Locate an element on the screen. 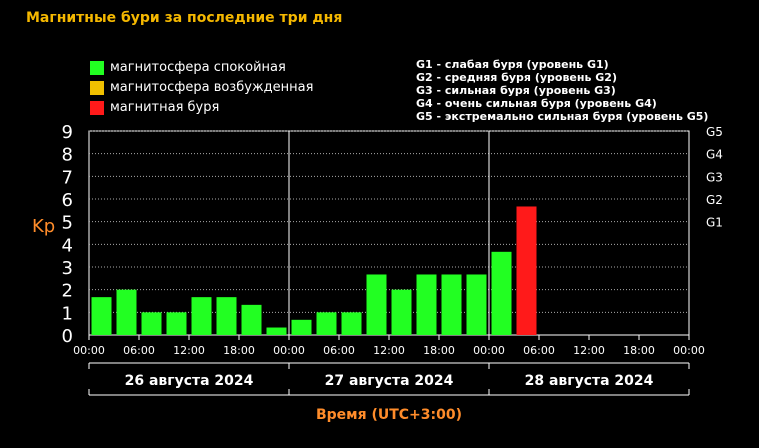 The width and height of the screenshot is (759, 448). g-tick-label: G1 is located at coordinates (714, 223).